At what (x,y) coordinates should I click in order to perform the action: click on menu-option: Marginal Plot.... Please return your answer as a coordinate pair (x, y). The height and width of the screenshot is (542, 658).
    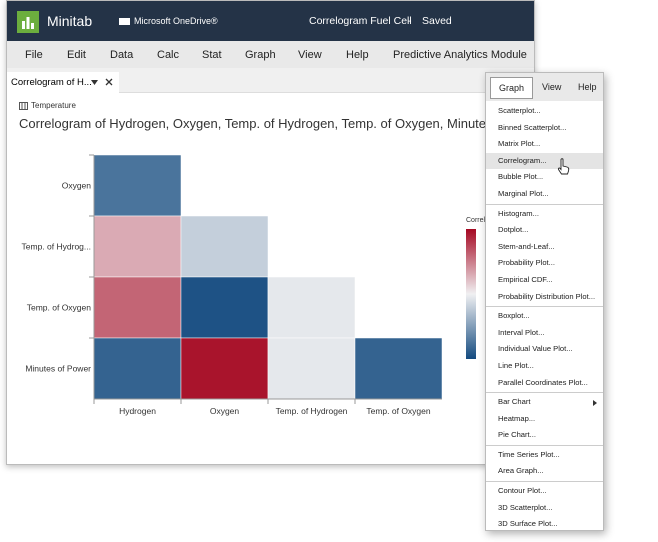
    Looking at the image, I should click on (523, 193).